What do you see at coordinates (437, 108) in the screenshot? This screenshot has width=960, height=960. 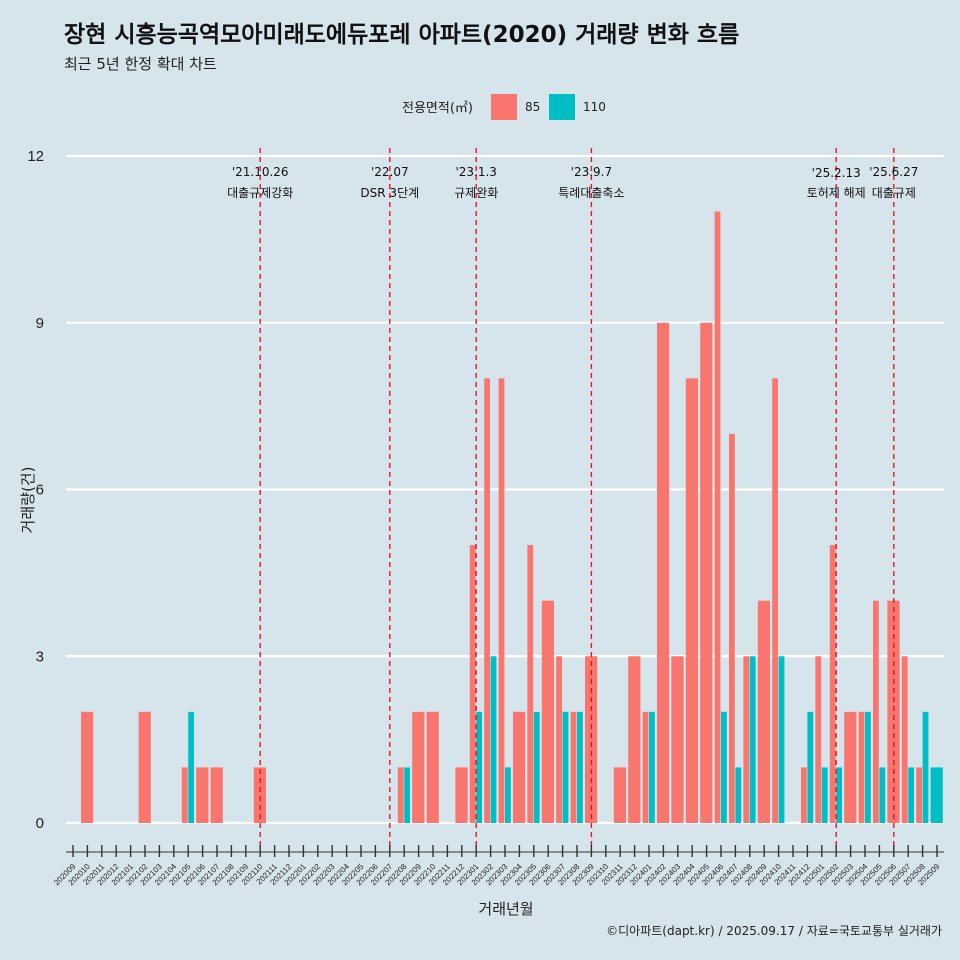 I see `legend-title: 전용면적(㎡)` at bounding box center [437, 108].